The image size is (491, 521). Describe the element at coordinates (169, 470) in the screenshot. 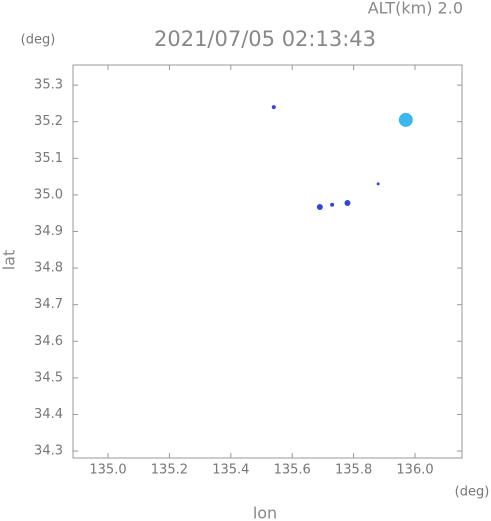

I see `x-tick-label: 135.2` at that location.